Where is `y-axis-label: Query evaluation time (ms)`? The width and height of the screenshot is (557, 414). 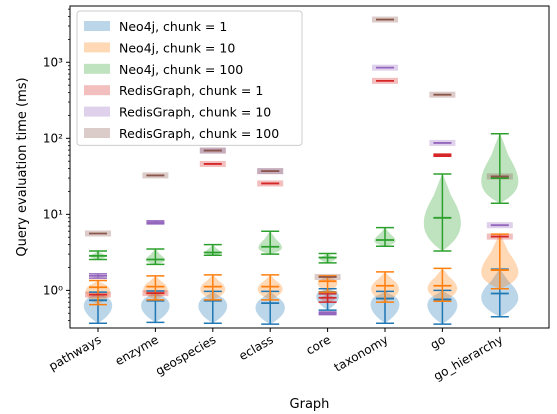 y-axis-label: Query evaluation time (ms) is located at coordinates (22, 166).